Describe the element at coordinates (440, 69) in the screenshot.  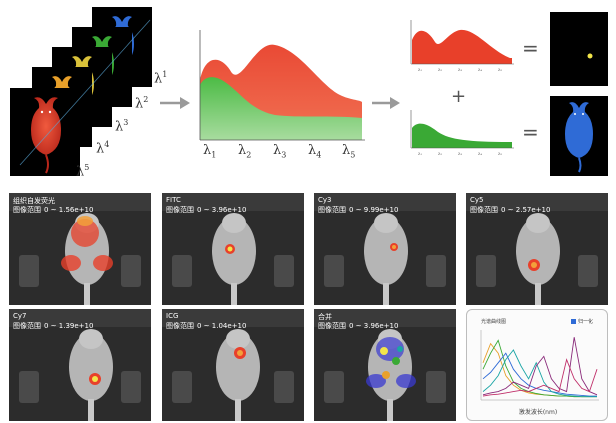
I see `mini-tick-r2: λ₂` at that location.